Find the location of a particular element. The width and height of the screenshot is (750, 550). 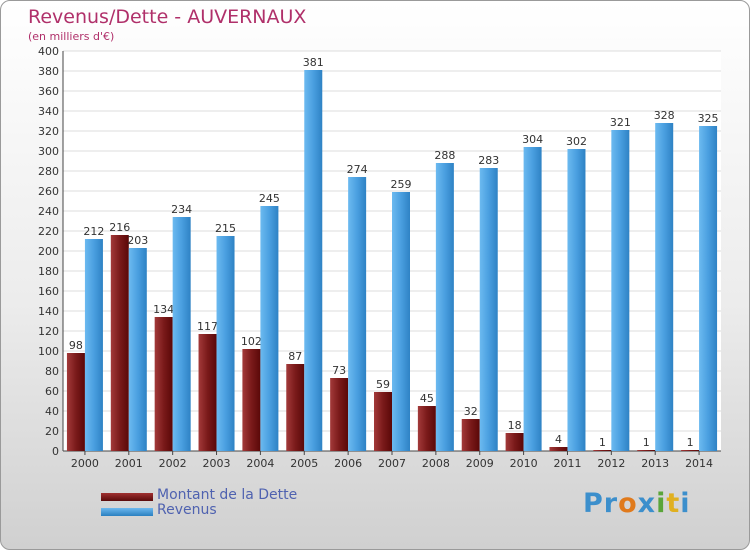

data-label-revenus: 259 is located at coordinates (401, 184).